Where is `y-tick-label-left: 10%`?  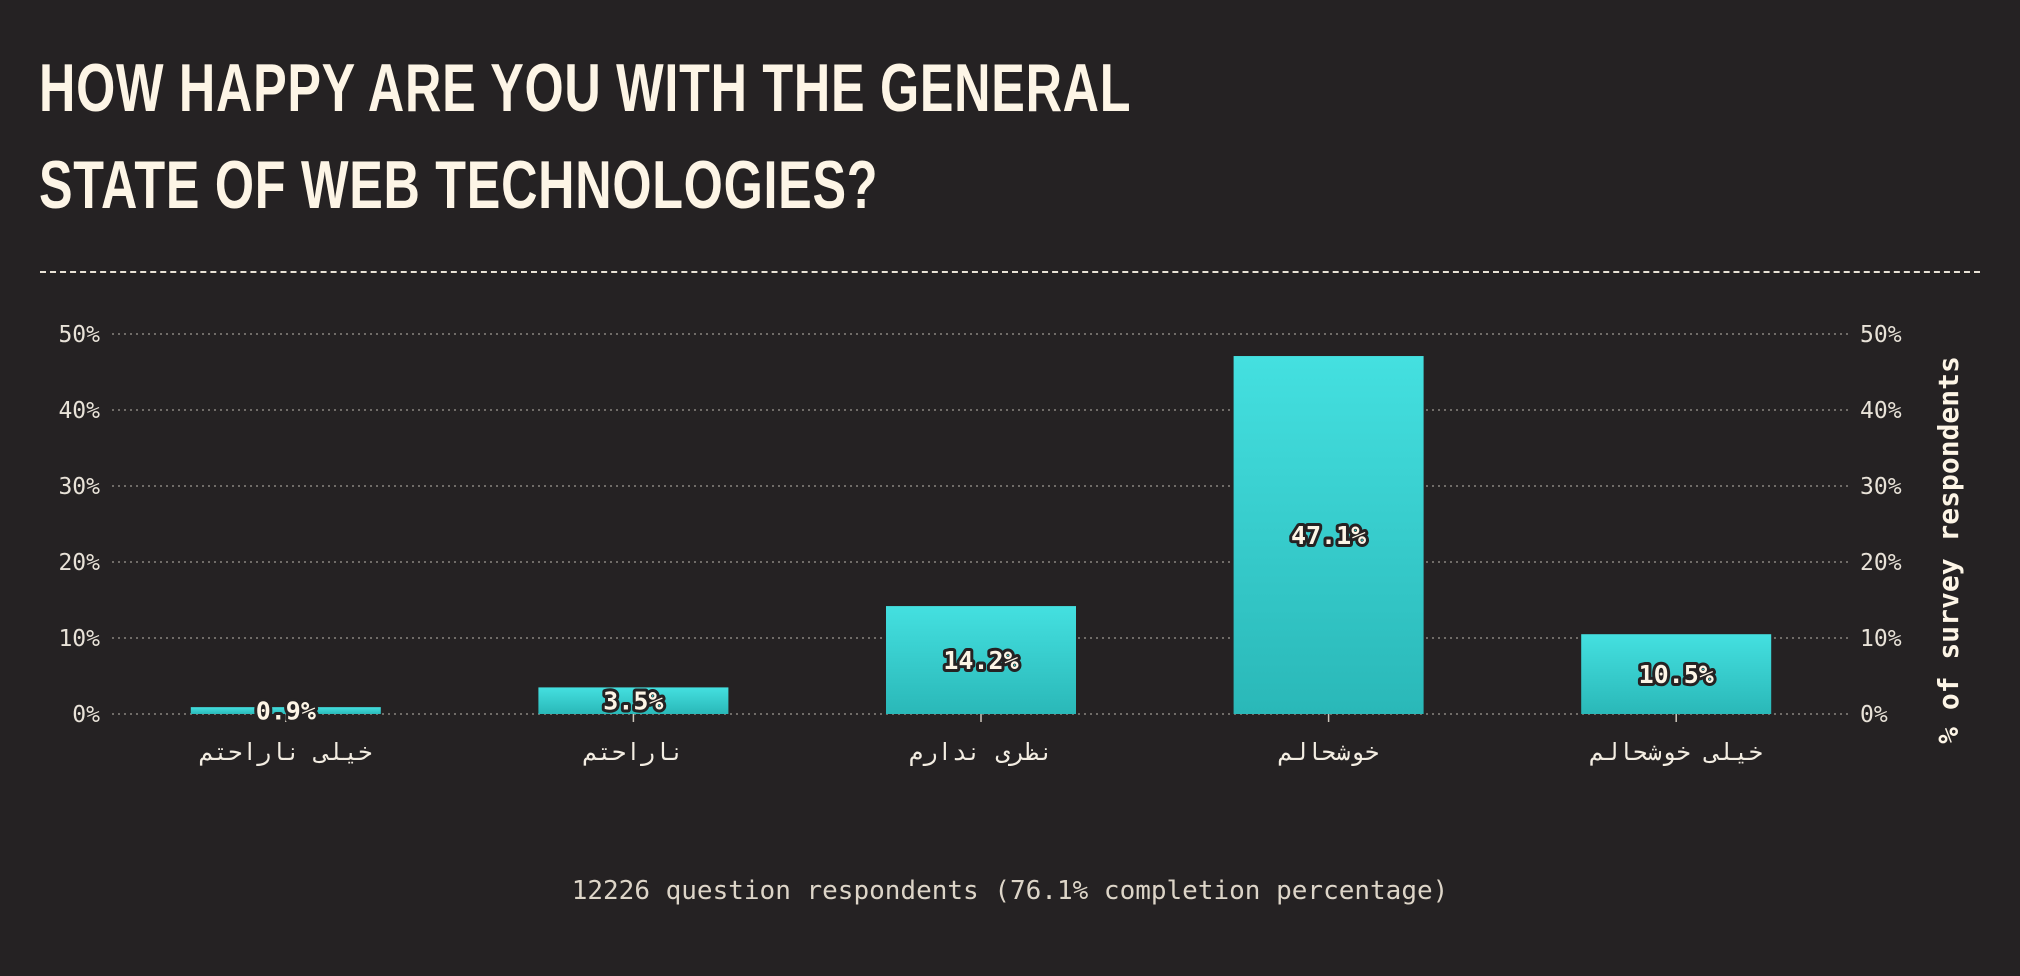
y-tick-label-left: 10% is located at coordinates (79, 639).